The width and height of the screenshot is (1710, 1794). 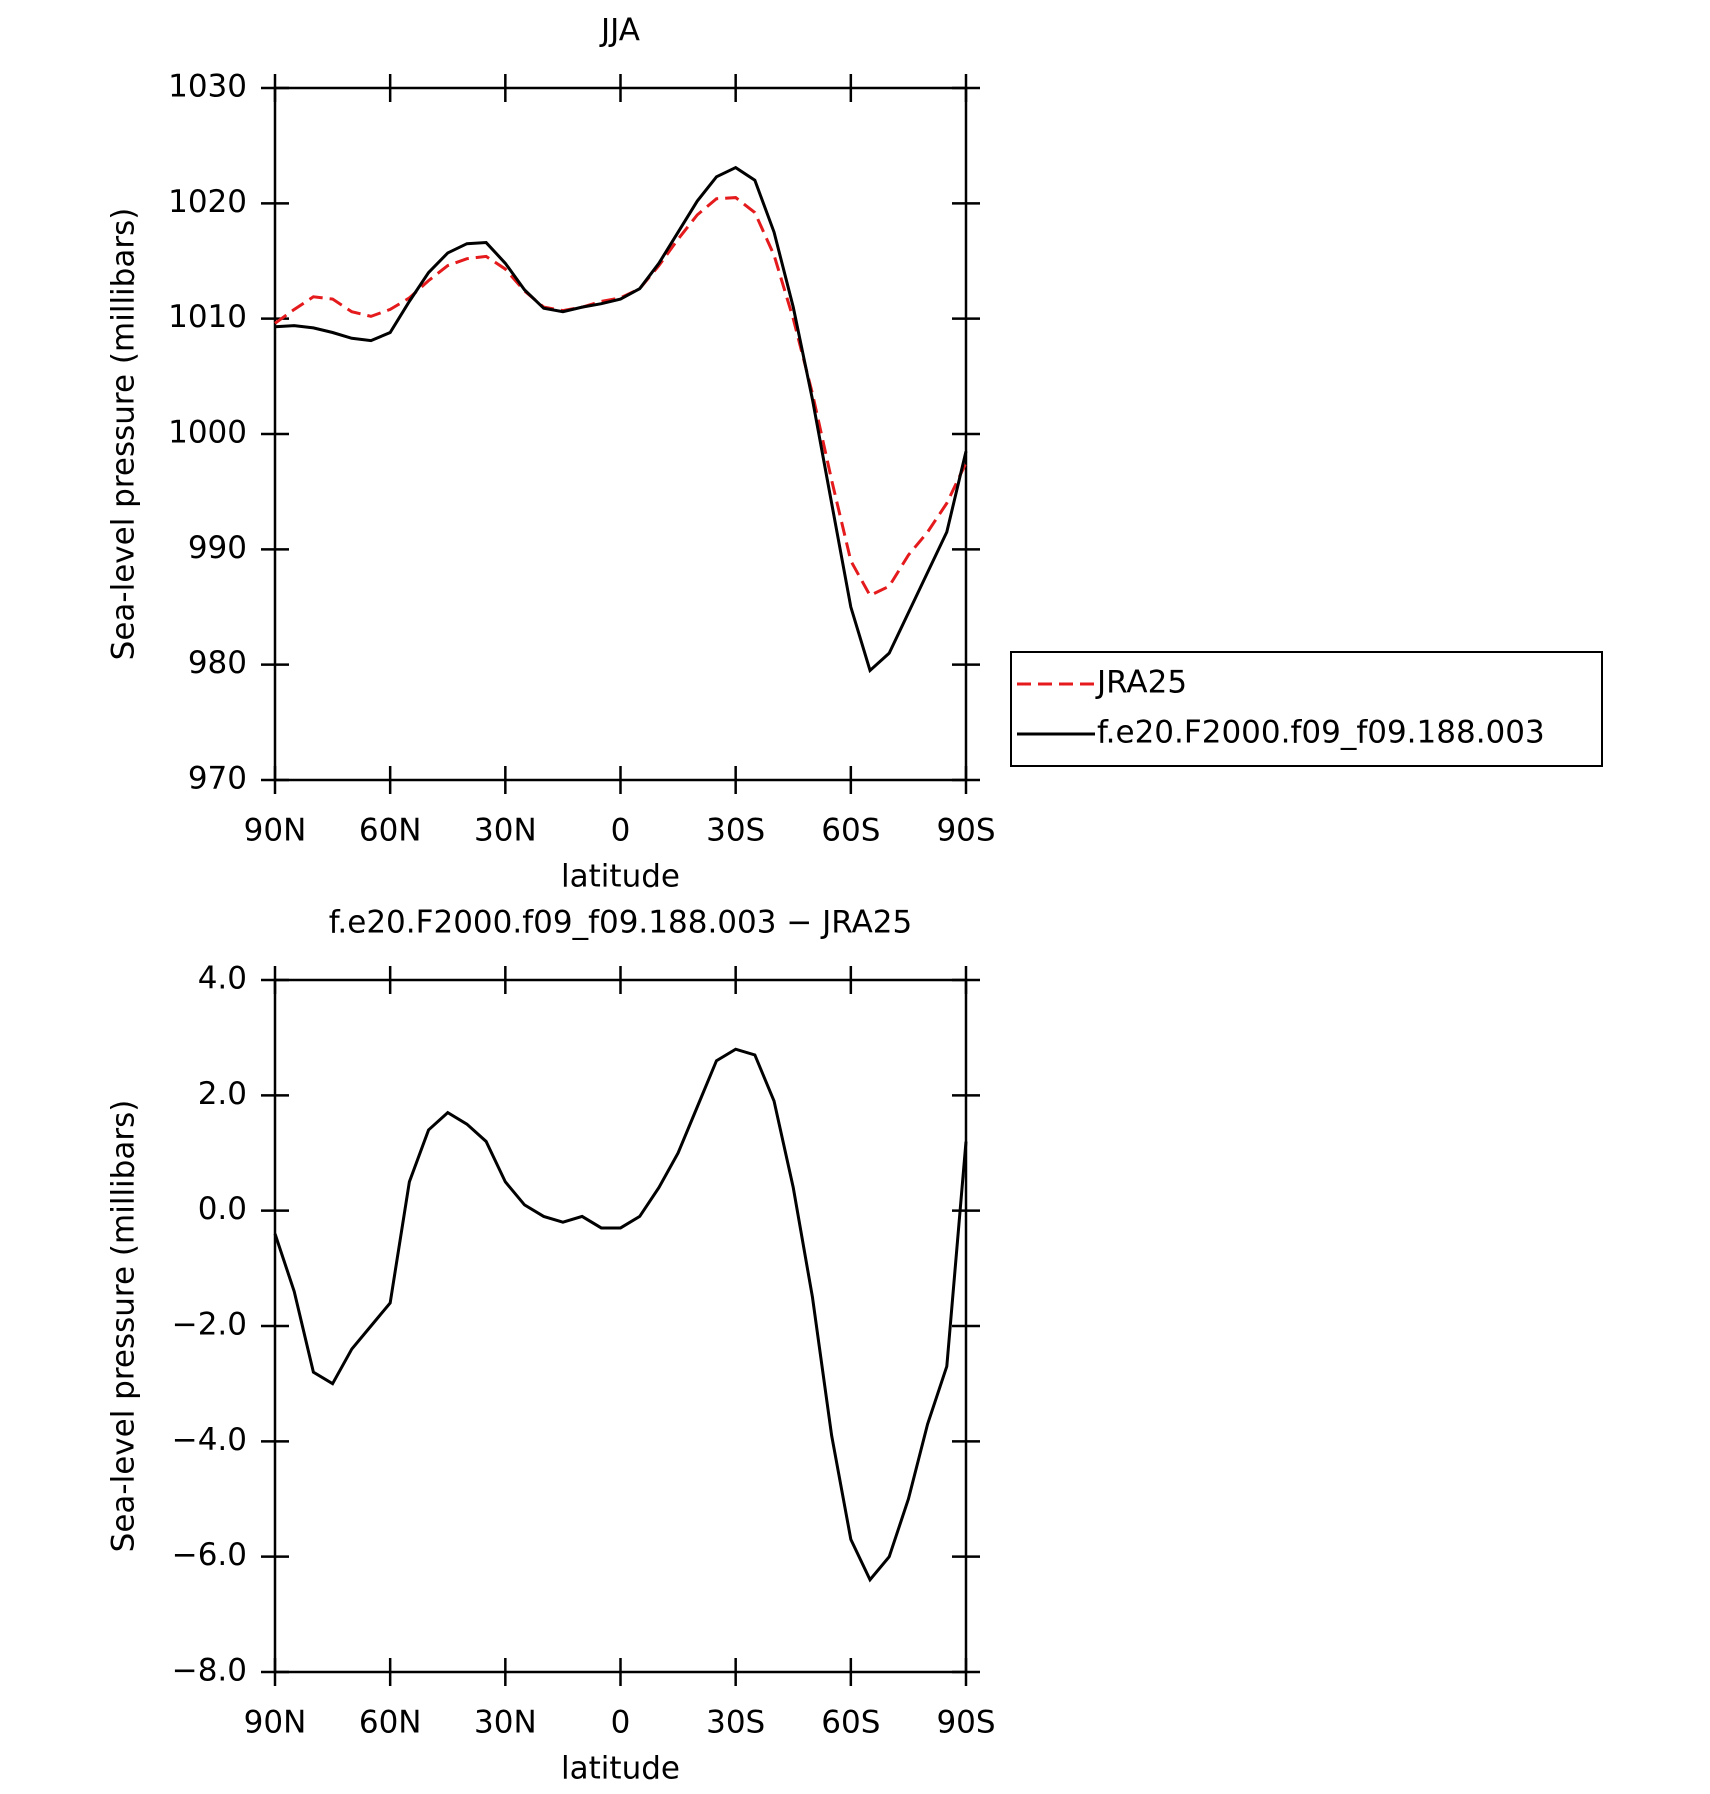 What do you see at coordinates (222, 1209) in the screenshot?
I see `y-tick-label: 0.0` at bounding box center [222, 1209].